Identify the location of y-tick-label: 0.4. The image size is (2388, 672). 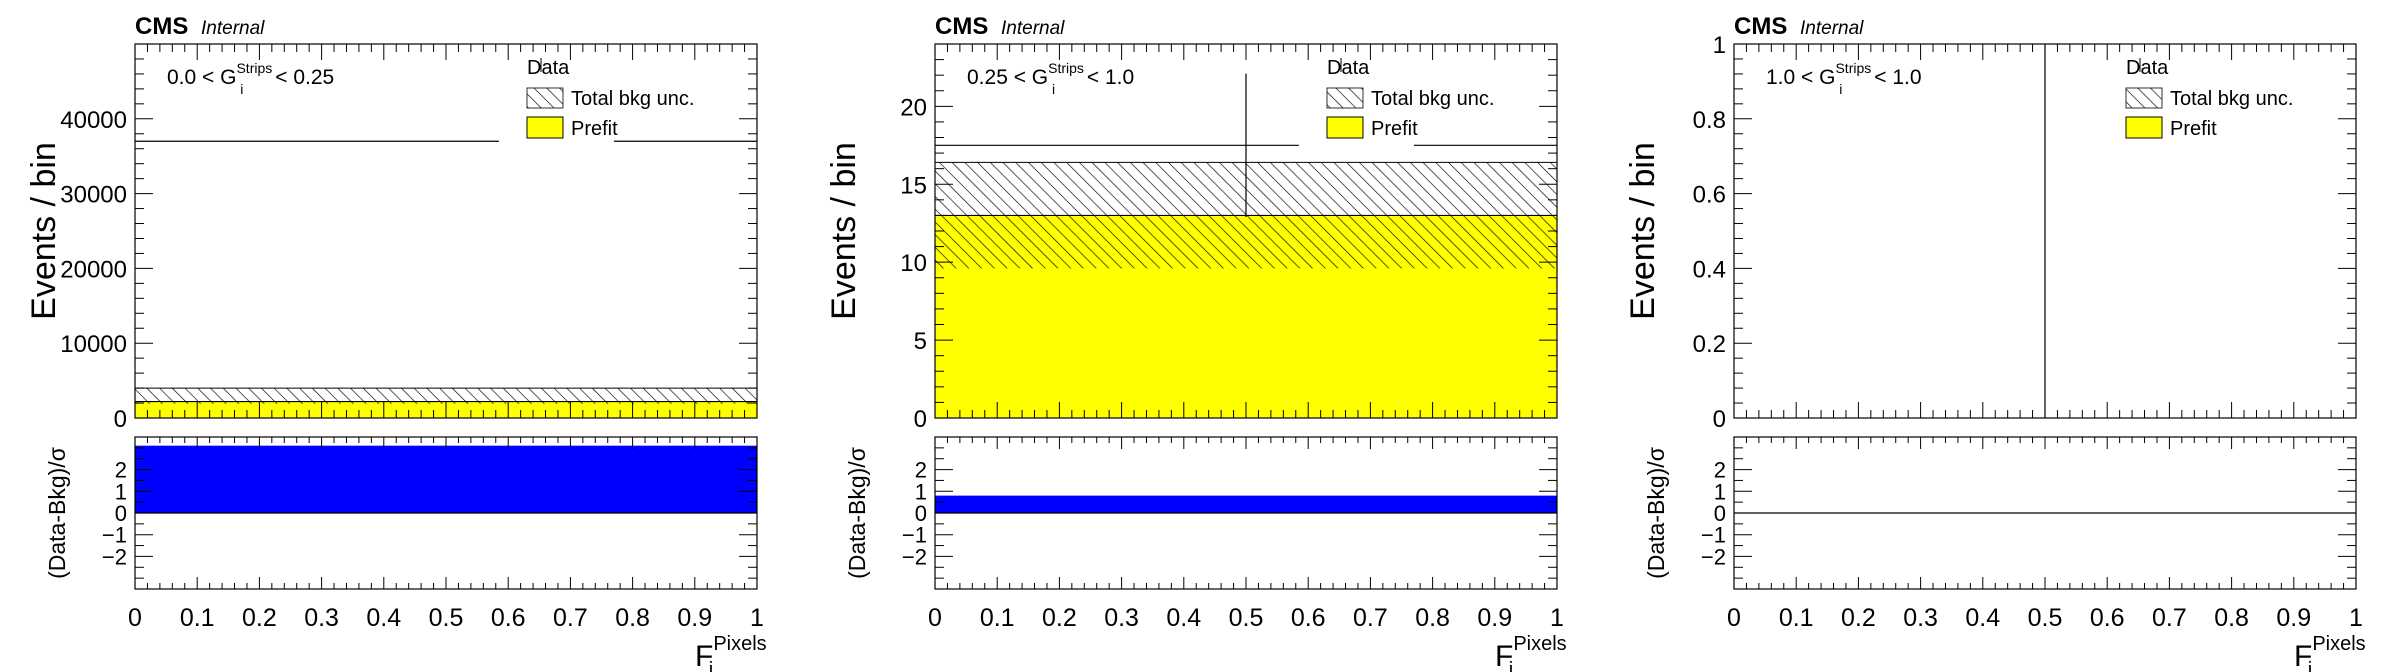
(1709, 269).